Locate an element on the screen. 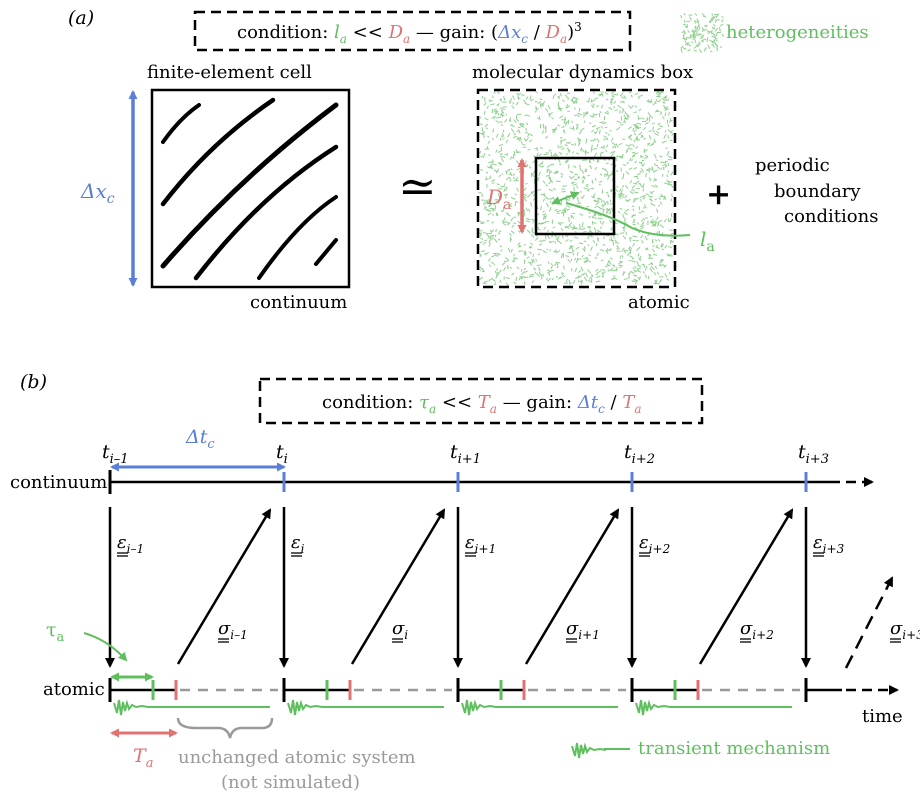 Image resolution: width=920 pixels, height=797 pixels. stress-arrow is located at coordinates (572, 586).